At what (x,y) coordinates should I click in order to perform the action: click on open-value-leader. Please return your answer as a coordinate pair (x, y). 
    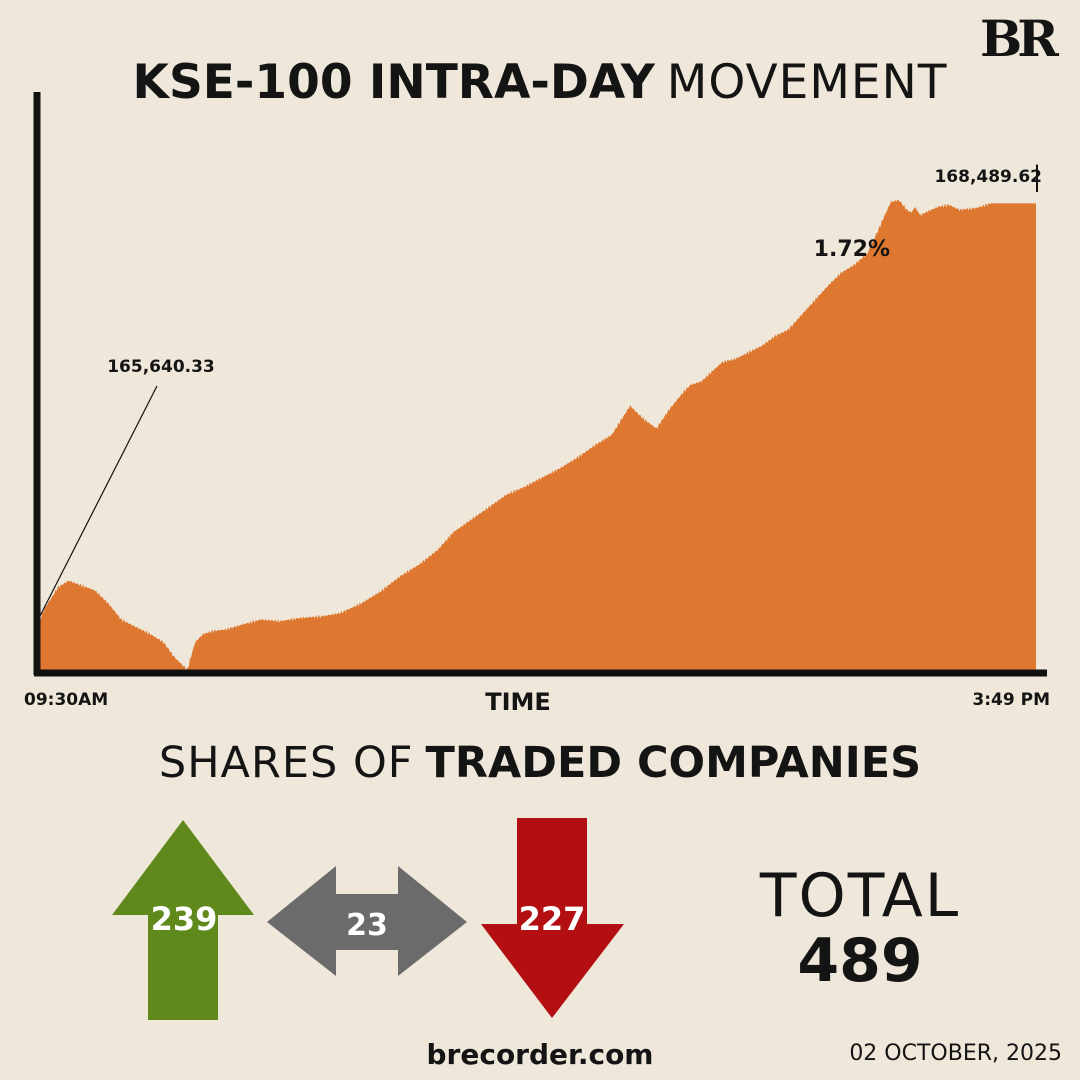
    Looking at the image, I should click on (98, 502).